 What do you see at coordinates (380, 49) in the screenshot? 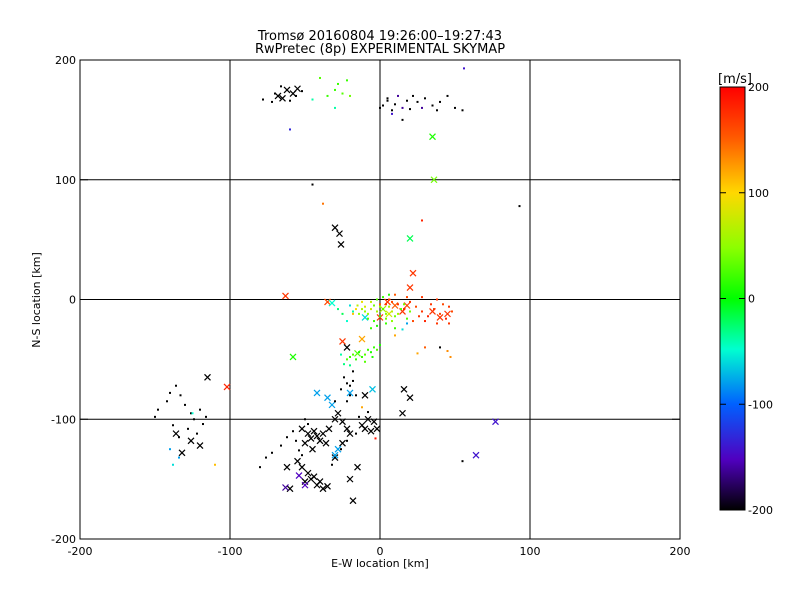
I see `chart-subtitle: RwPretec (8p) EXPERIMENTAL SKYMAP` at bounding box center [380, 49].